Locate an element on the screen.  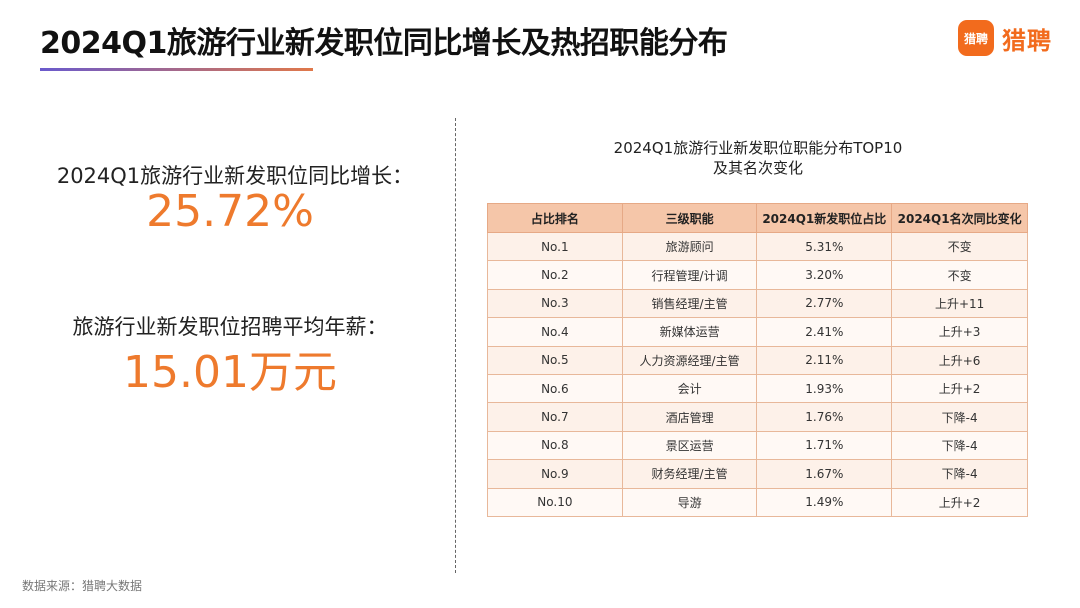
table-header-row: 占比排名 三级职能 2024Q1新发职位占比 2024Q1名次同比变化 is located at coordinates (757, 218).